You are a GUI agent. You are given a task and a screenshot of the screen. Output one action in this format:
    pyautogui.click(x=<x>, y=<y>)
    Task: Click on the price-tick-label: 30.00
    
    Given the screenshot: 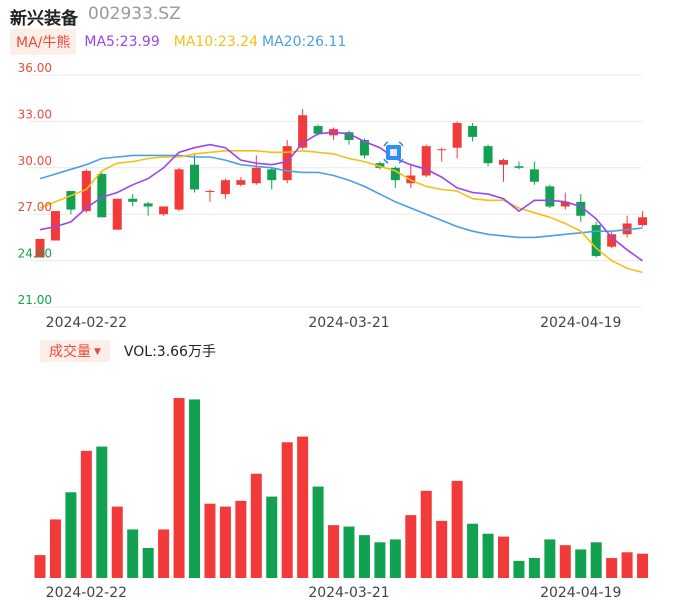 What is the action you would take?
    pyautogui.click(x=35, y=161)
    